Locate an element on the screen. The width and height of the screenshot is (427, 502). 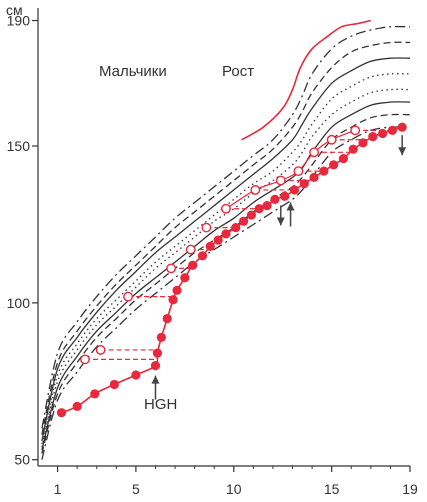
x-tick-label: 19 is located at coordinates (410, 489).